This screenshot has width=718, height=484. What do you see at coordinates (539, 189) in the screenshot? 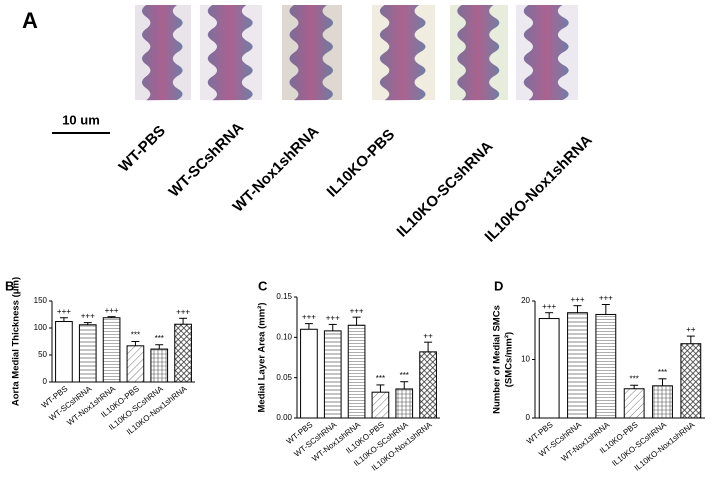
I see `image-label: IL10KO-Nox1shRNA` at bounding box center [539, 189].